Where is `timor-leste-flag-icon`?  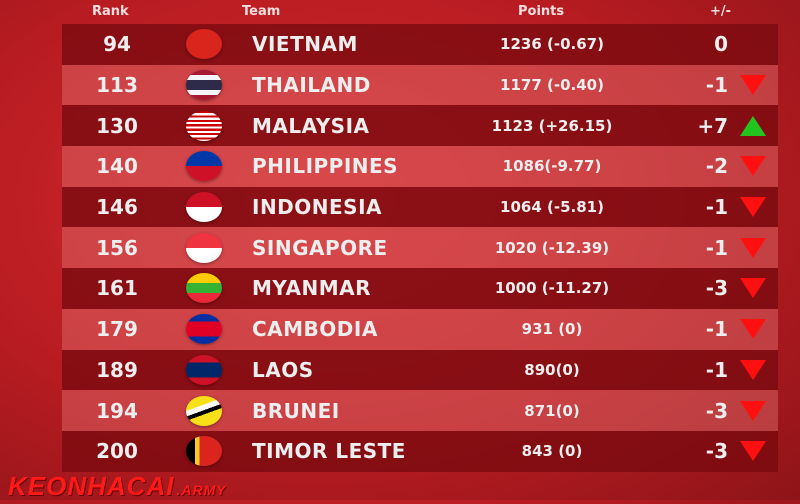 timor-leste-flag-icon is located at coordinates (204, 451).